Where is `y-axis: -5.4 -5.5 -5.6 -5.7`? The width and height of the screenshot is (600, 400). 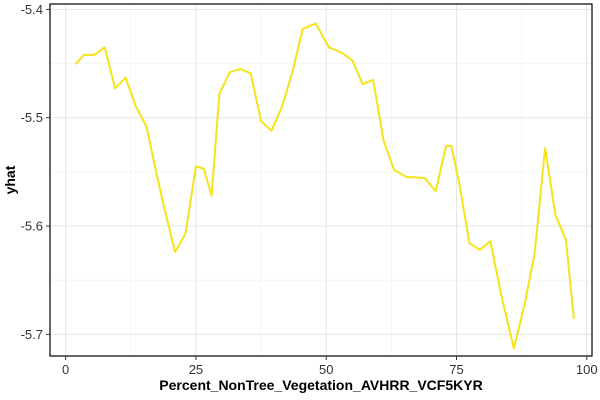 y-axis: -5.4 -5.5 -5.6 -5.7 is located at coordinates (35, 172).